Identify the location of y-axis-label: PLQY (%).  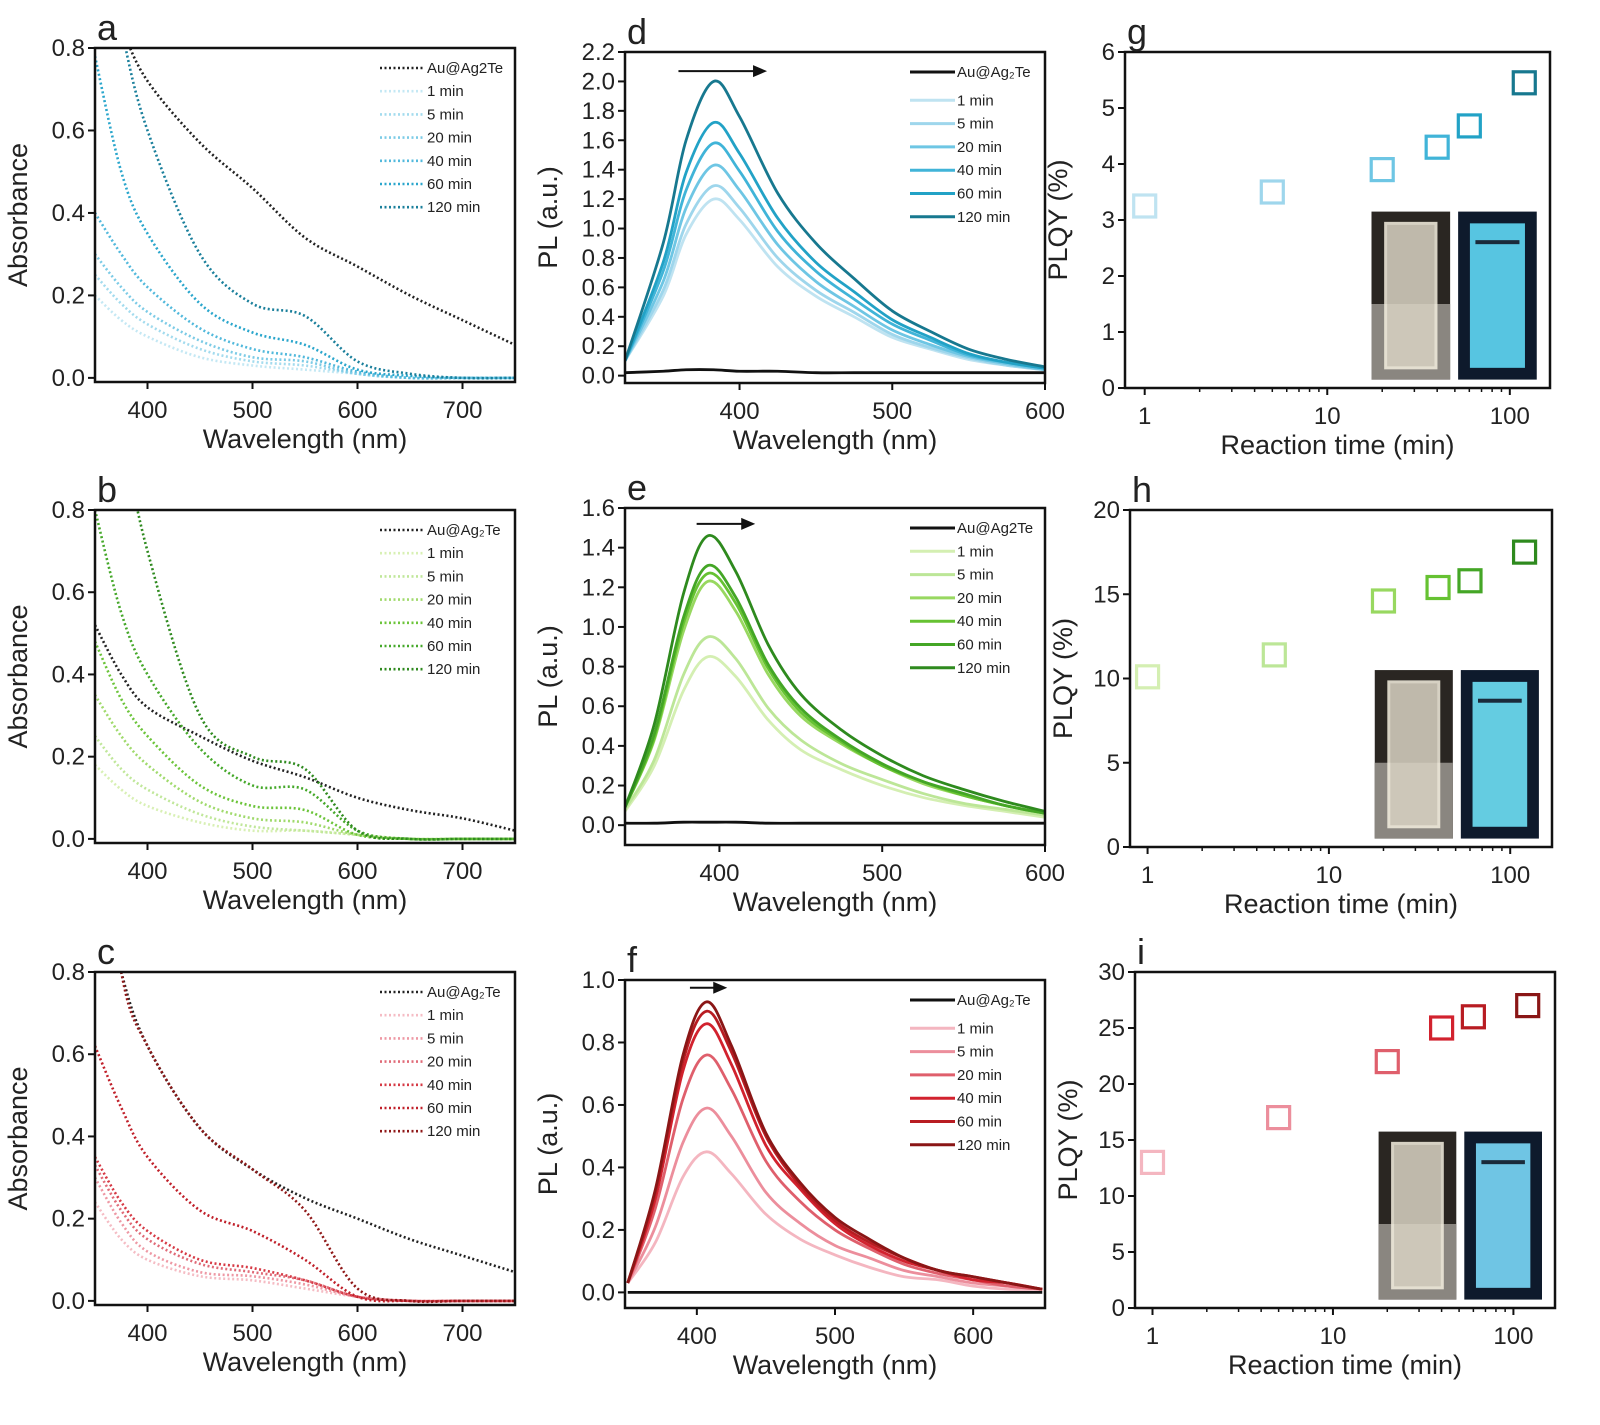
(1058, 219).